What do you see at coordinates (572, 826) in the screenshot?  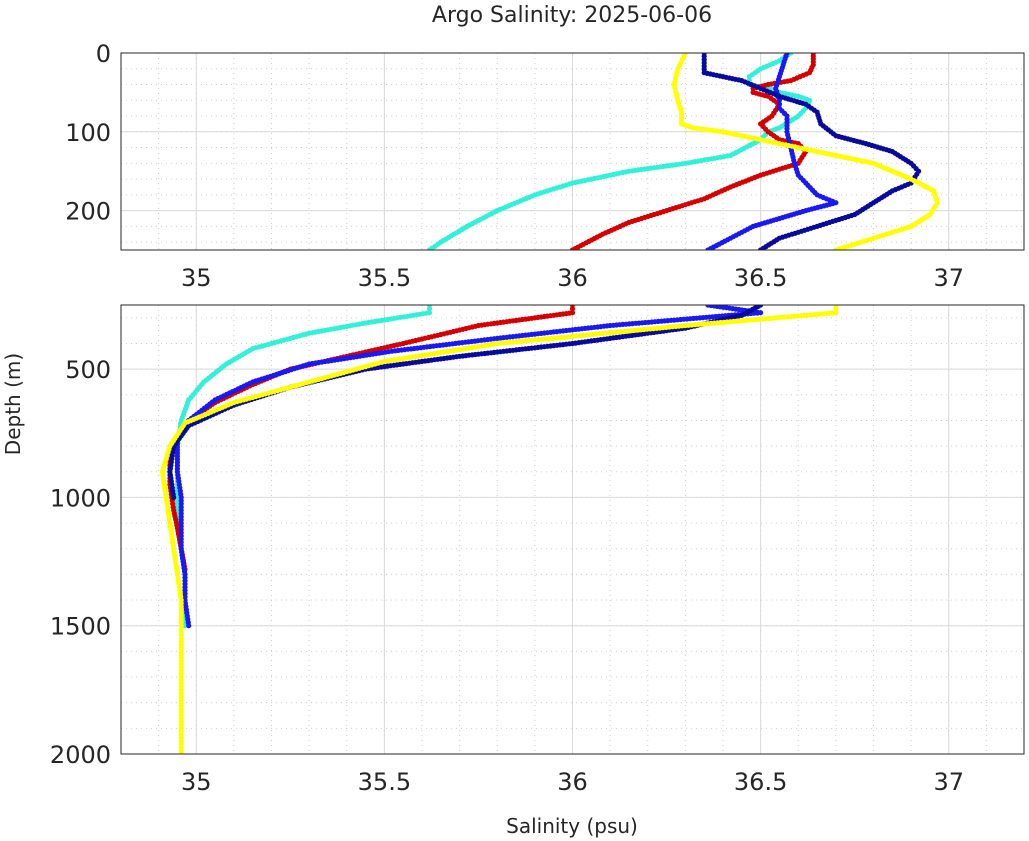 I see `x-axis-label: Salinity (psu)` at bounding box center [572, 826].